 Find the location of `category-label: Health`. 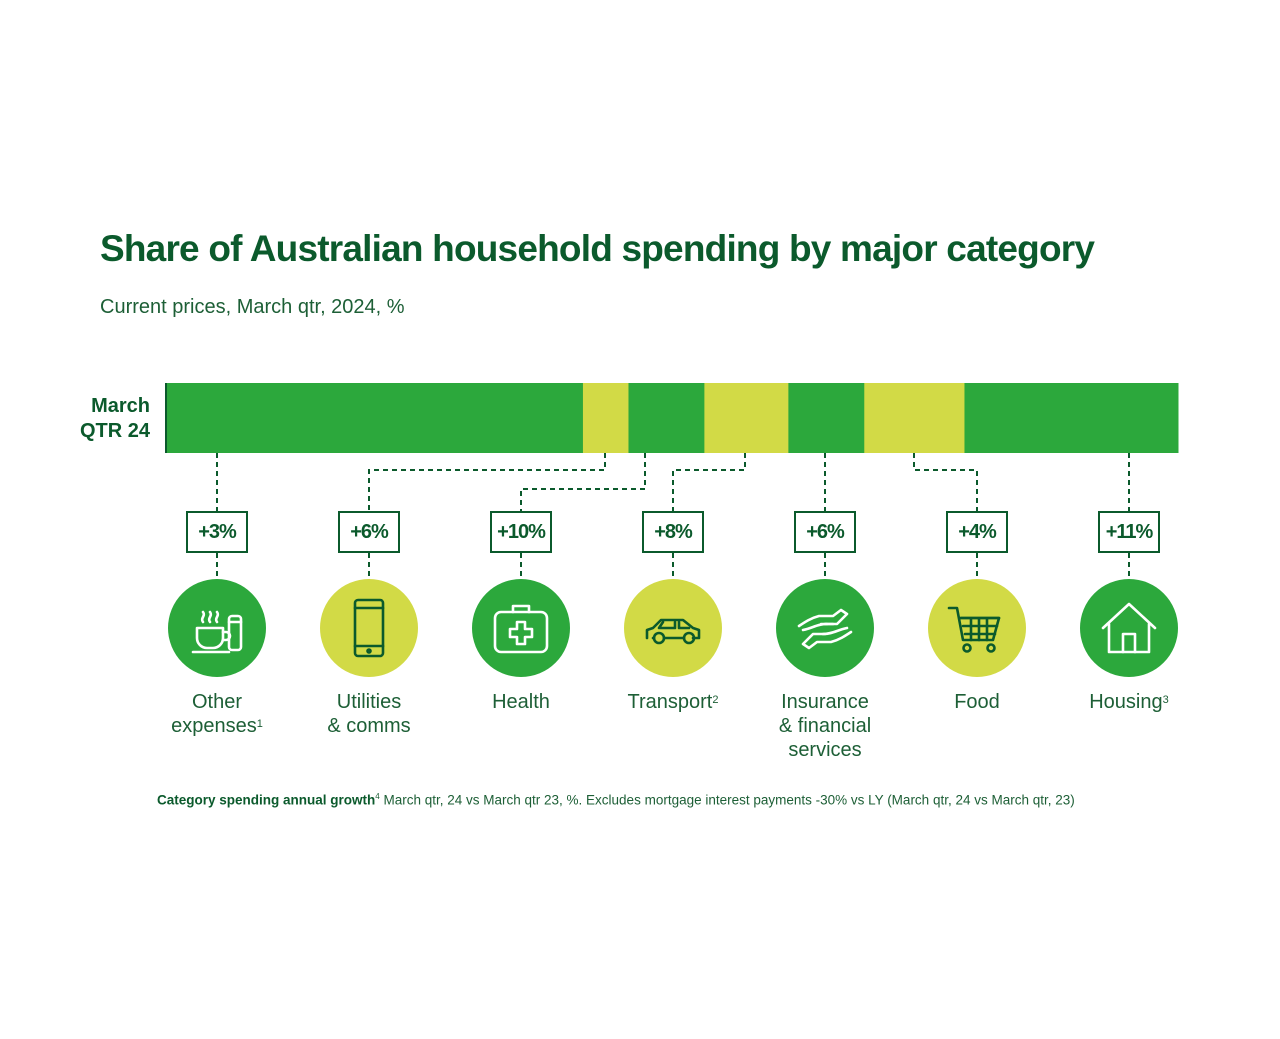

category-label: Health is located at coordinates (521, 702).